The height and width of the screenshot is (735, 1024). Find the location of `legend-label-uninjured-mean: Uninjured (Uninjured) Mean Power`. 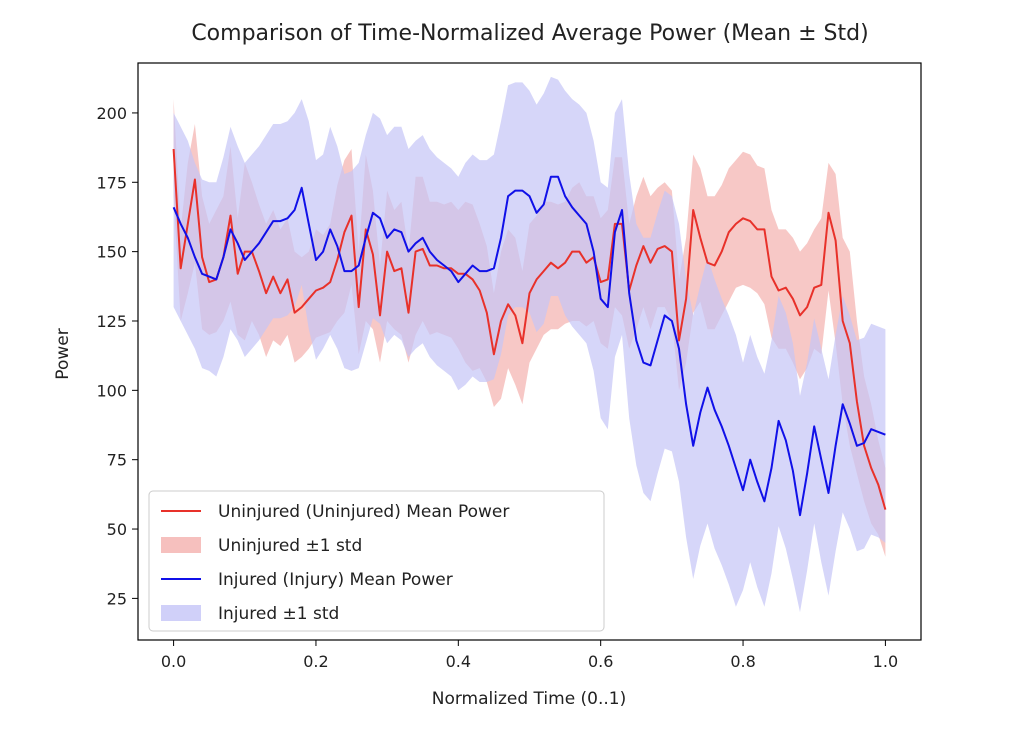

legend-label-uninjured-mean: Uninjured (Uninjured) Mean Power is located at coordinates (363, 512).